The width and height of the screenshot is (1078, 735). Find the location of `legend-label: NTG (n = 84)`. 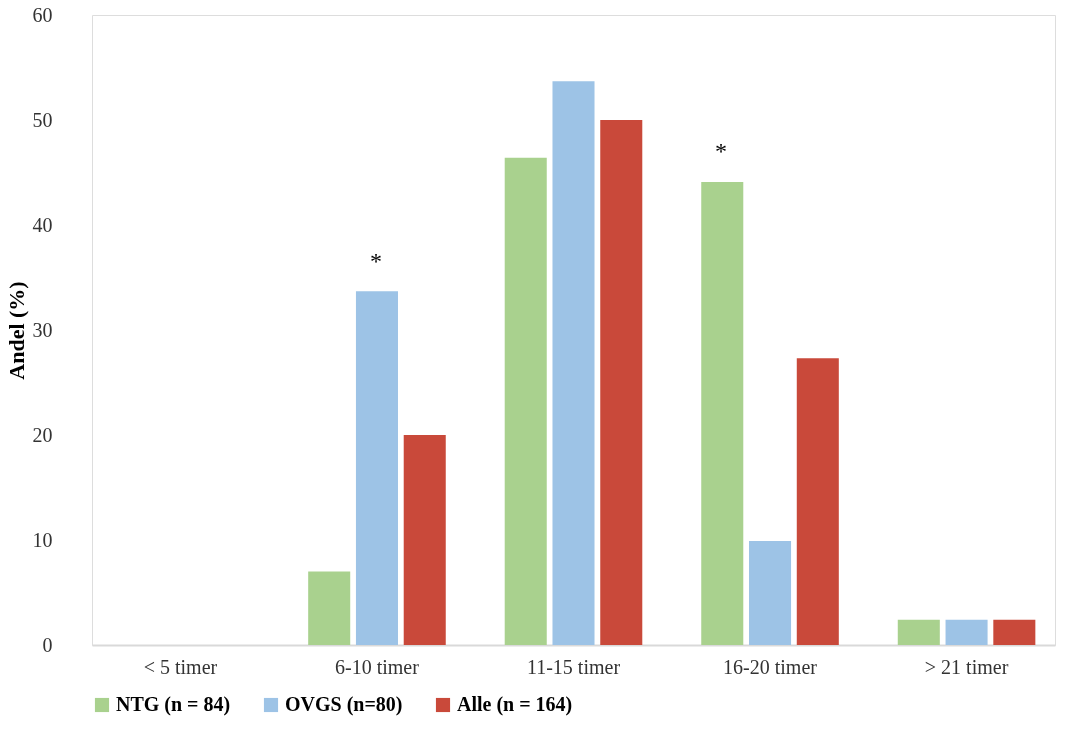

legend-label: NTG (n = 84) is located at coordinates (173, 704).